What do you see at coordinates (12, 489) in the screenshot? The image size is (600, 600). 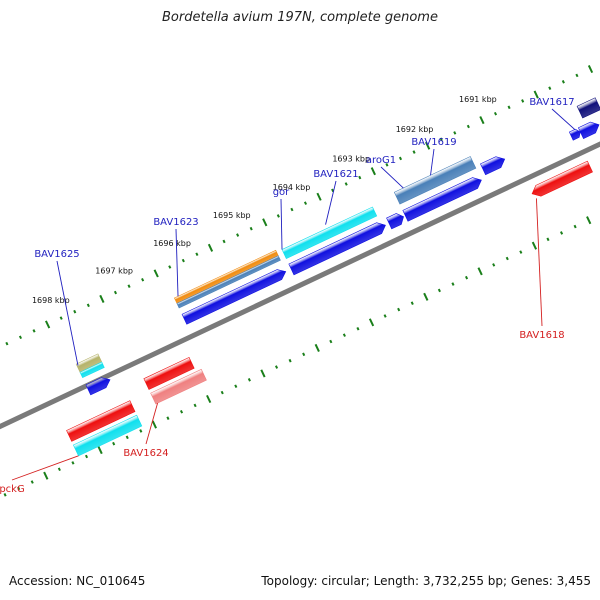 I see `gene-label: pckG` at bounding box center [12, 489].